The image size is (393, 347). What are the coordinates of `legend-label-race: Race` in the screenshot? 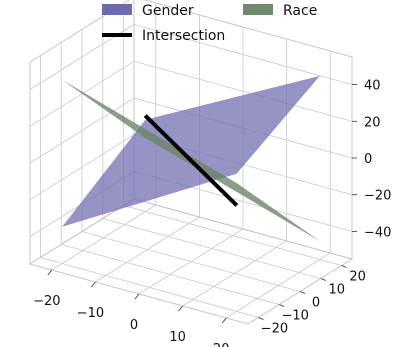 It's located at (300, 11).